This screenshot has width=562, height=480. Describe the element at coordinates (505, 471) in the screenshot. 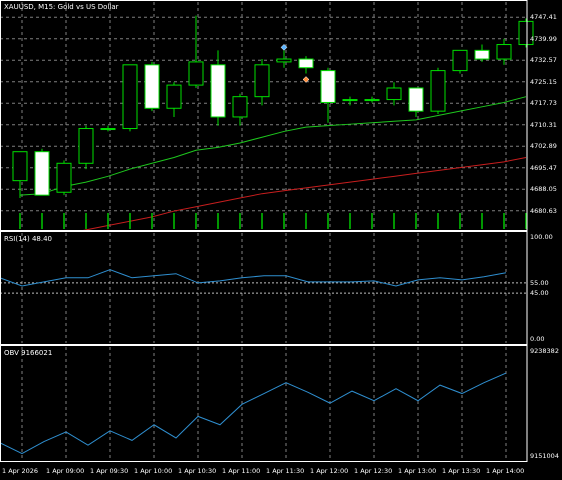

I see `time-label: 1 Apr 14:00` at that location.